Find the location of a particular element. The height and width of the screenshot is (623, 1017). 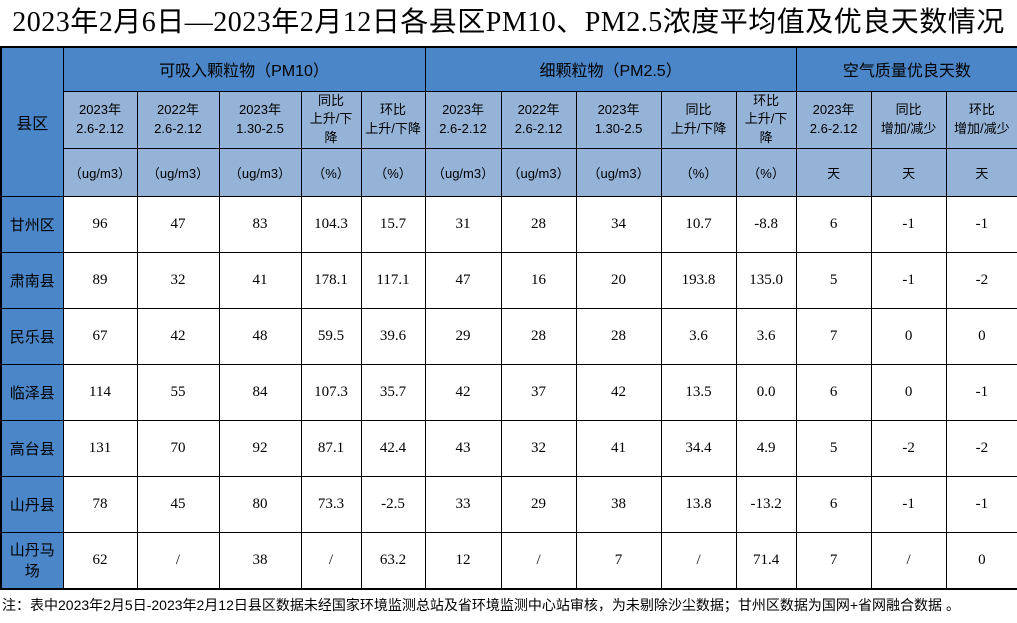

data-cell: 62 is located at coordinates (100, 561).